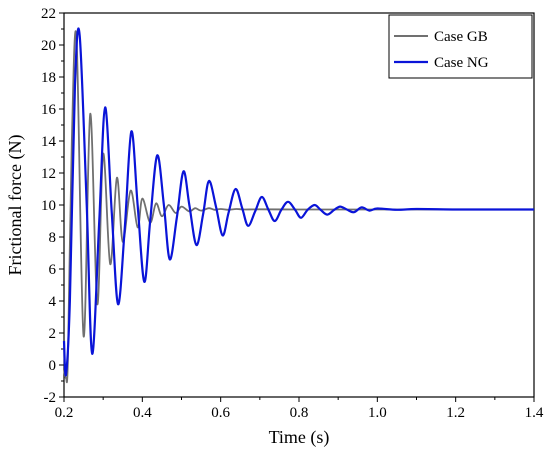 The image size is (550, 453). Describe the element at coordinates (53, 334) in the screenshot. I see `y-tick-label: 2` at that location.